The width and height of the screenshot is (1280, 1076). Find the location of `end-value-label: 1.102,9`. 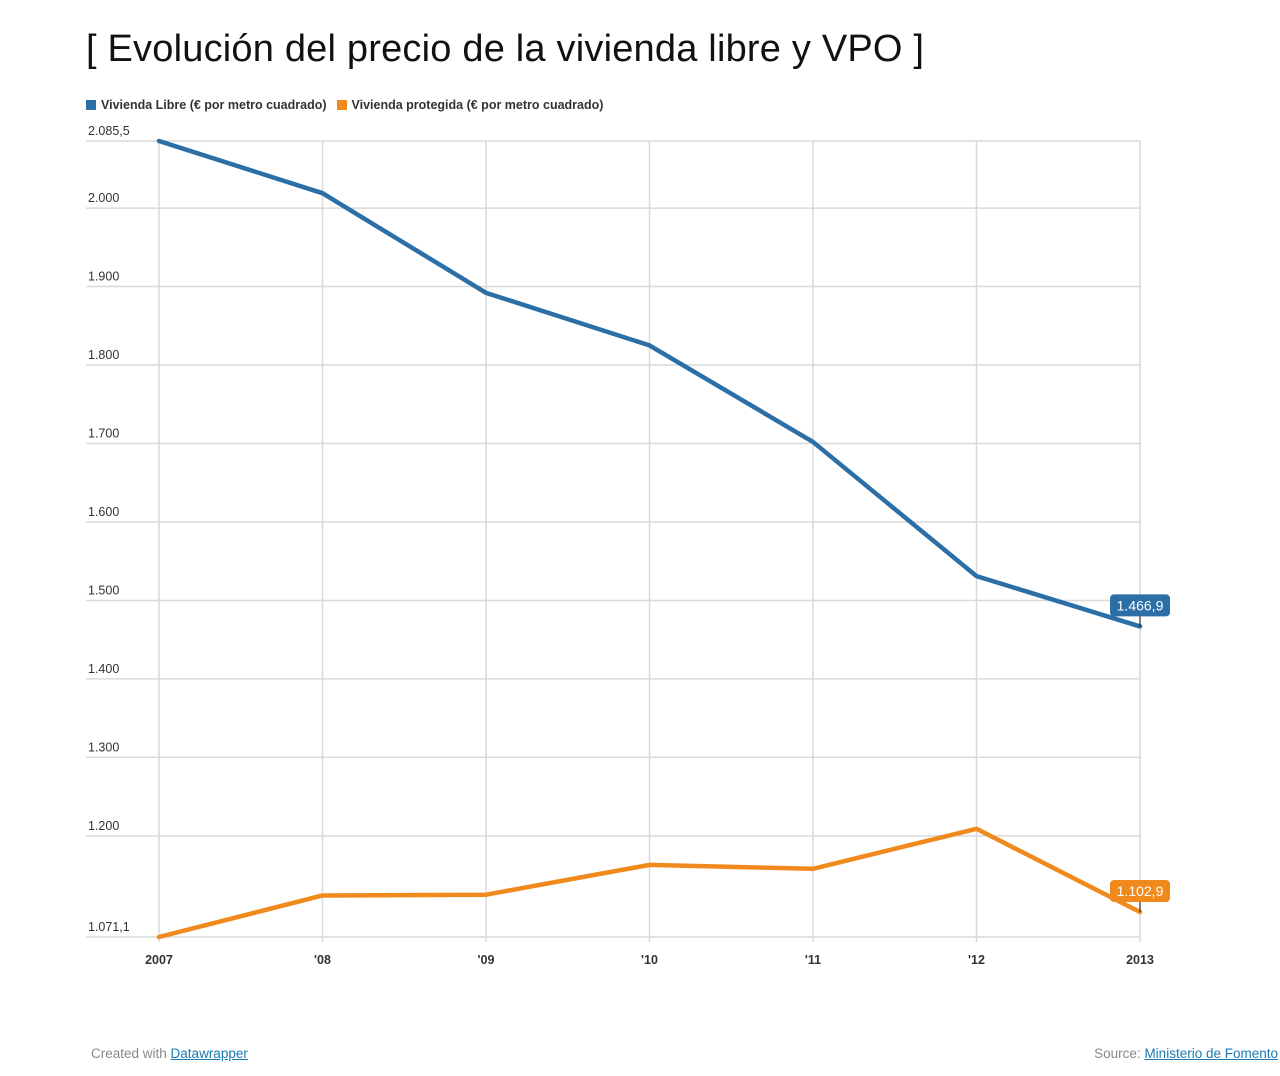

end-value-label: 1.102,9 is located at coordinates (1140, 891).